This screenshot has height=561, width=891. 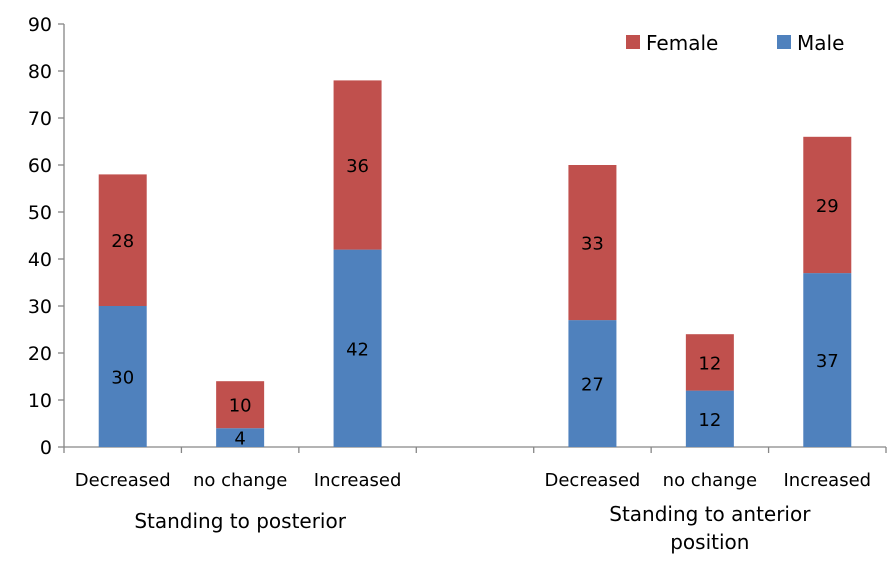 What do you see at coordinates (40, 213) in the screenshot?
I see `y-tick-label: 50` at bounding box center [40, 213].